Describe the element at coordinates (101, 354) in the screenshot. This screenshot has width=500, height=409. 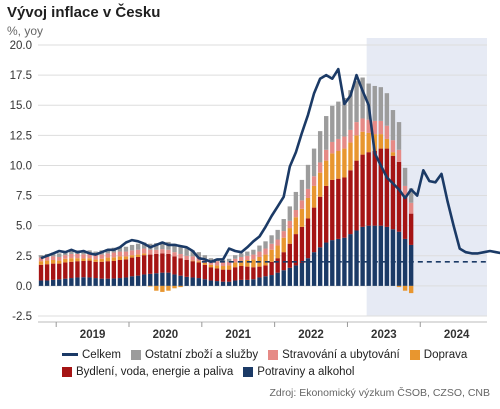
I see `legend-label-total: Celkem` at that location.